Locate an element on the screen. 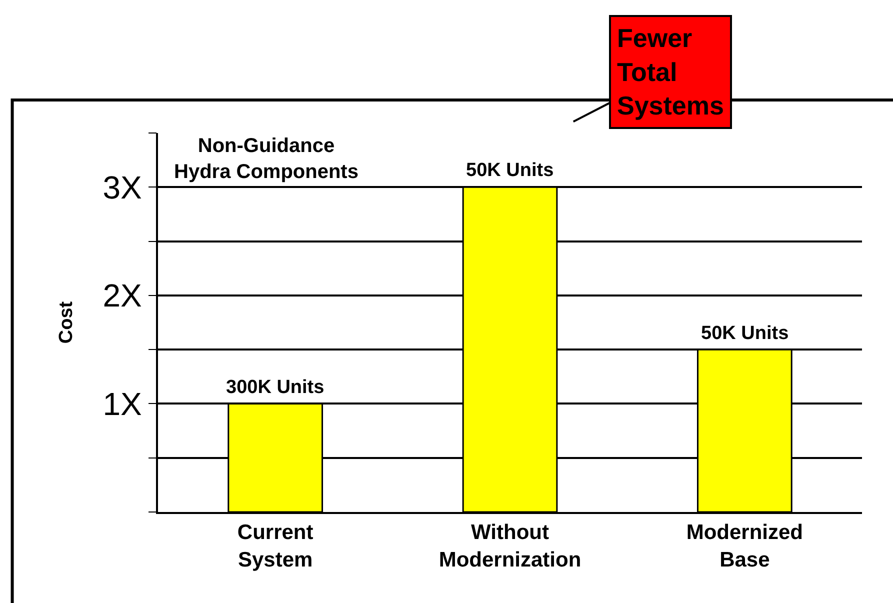 This screenshot has width=893, height=603. annotation: Non-Guidance Hydra Components is located at coordinates (266, 159).